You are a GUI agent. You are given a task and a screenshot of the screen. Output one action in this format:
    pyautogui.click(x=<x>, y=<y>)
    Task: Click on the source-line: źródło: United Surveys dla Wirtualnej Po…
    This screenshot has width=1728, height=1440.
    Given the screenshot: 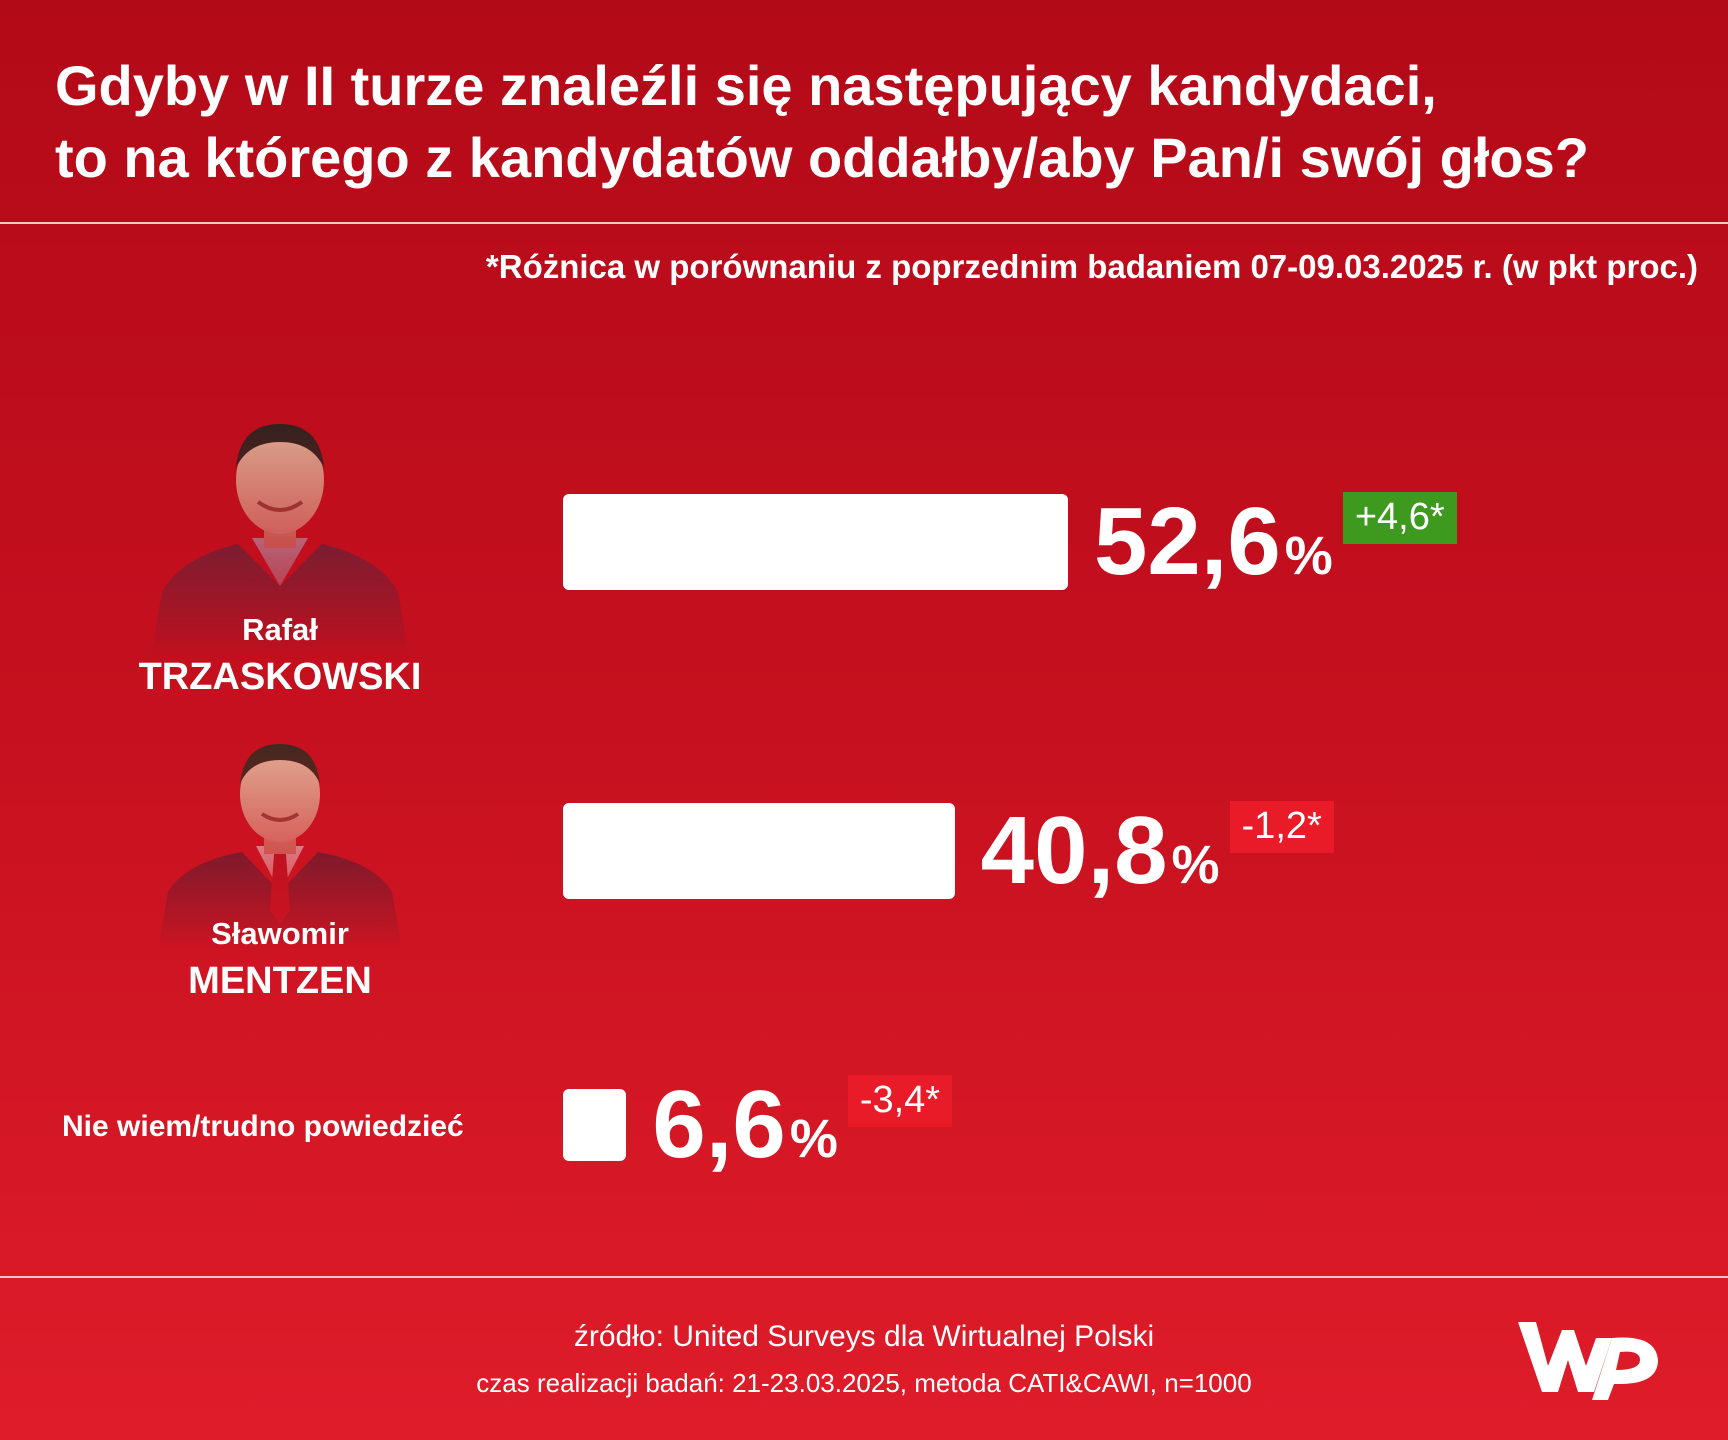 What is the action you would take?
    pyautogui.click(x=864, y=1336)
    